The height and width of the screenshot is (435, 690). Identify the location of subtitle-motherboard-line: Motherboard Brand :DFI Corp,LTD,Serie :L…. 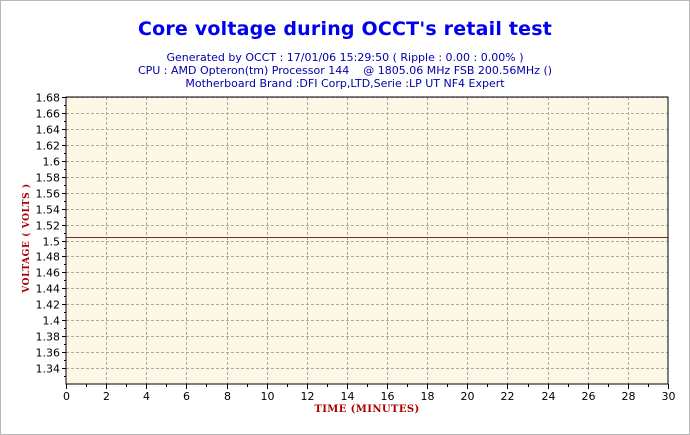
(345, 83).